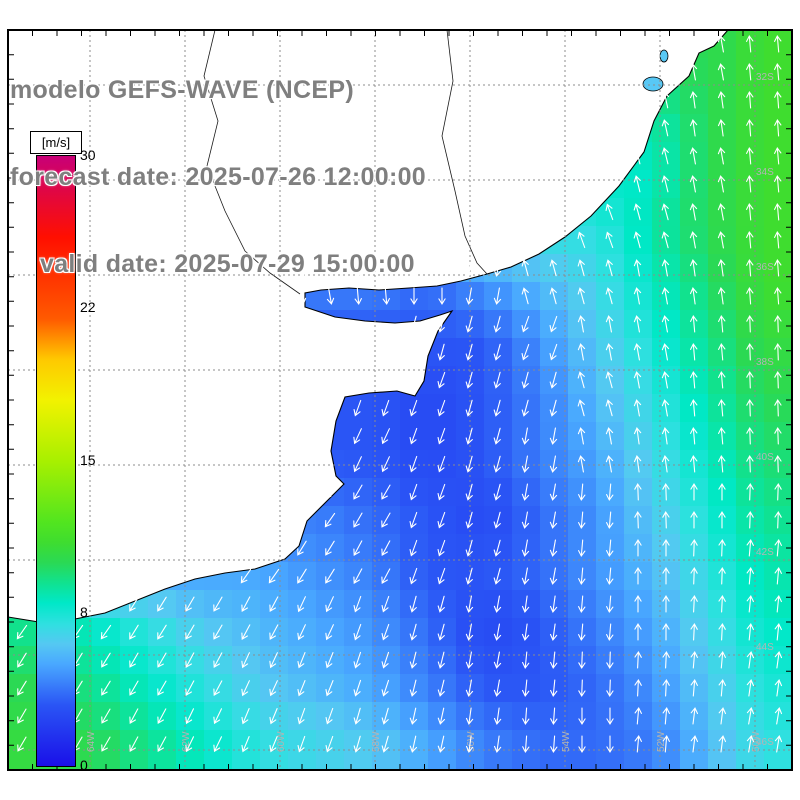  What do you see at coordinates (227, 264) in the screenshot?
I see `valid-date-label: valid date: 2025-07-29 15:00:00` at bounding box center [227, 264].